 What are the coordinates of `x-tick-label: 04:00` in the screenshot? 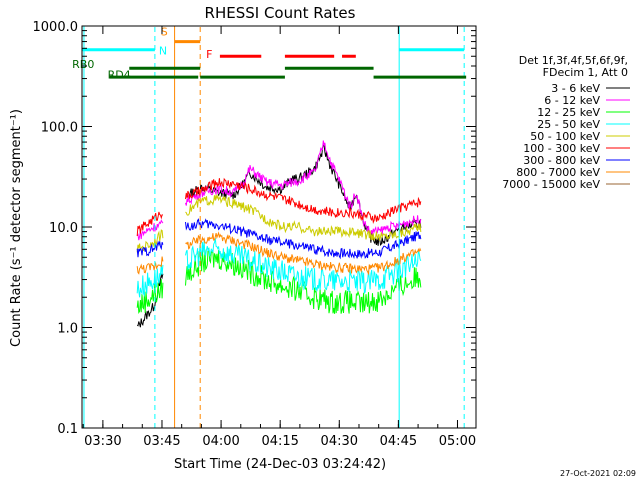 It's located at (220, 441).